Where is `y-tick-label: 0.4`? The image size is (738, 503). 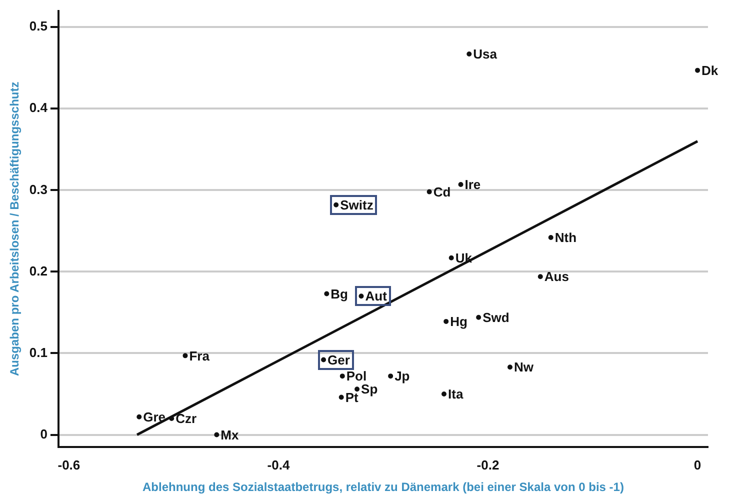
y-tick-label: 0.4 is located at coordinates (38, 108).